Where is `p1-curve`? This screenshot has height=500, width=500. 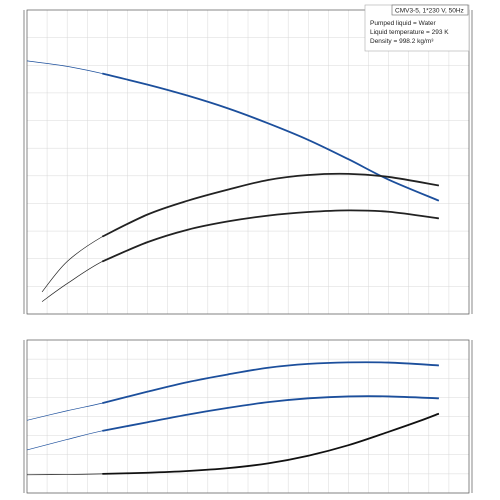
p1-curve is located at coordinates (232, 391).